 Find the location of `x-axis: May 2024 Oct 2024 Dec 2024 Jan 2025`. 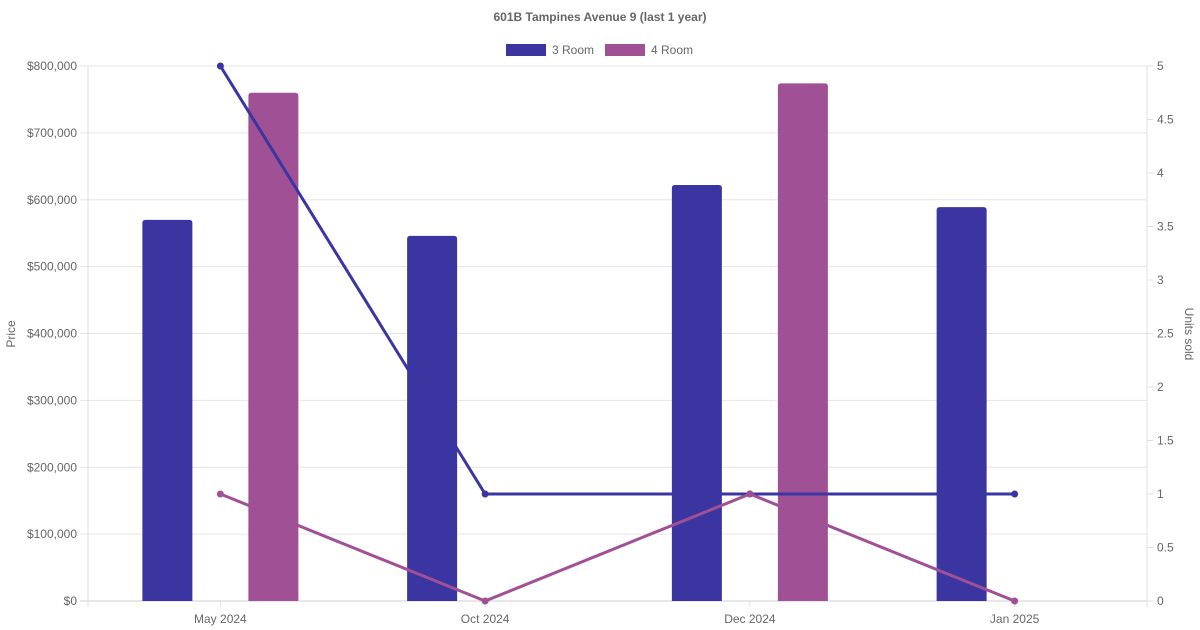

x-axis: May 2024 Oct 2024 Dec 2024 Jan 2025 is located at coordinates (617, 613).